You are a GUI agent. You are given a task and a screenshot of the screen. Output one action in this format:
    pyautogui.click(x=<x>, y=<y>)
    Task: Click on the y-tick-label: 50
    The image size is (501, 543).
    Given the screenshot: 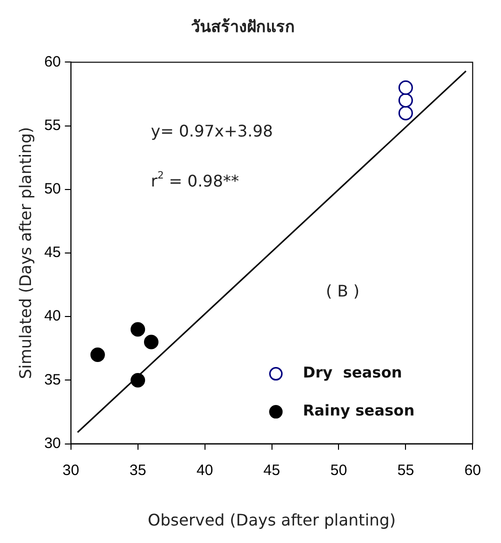 What is the action you would take?
    pyautogui.click(x=52, y=189)
    